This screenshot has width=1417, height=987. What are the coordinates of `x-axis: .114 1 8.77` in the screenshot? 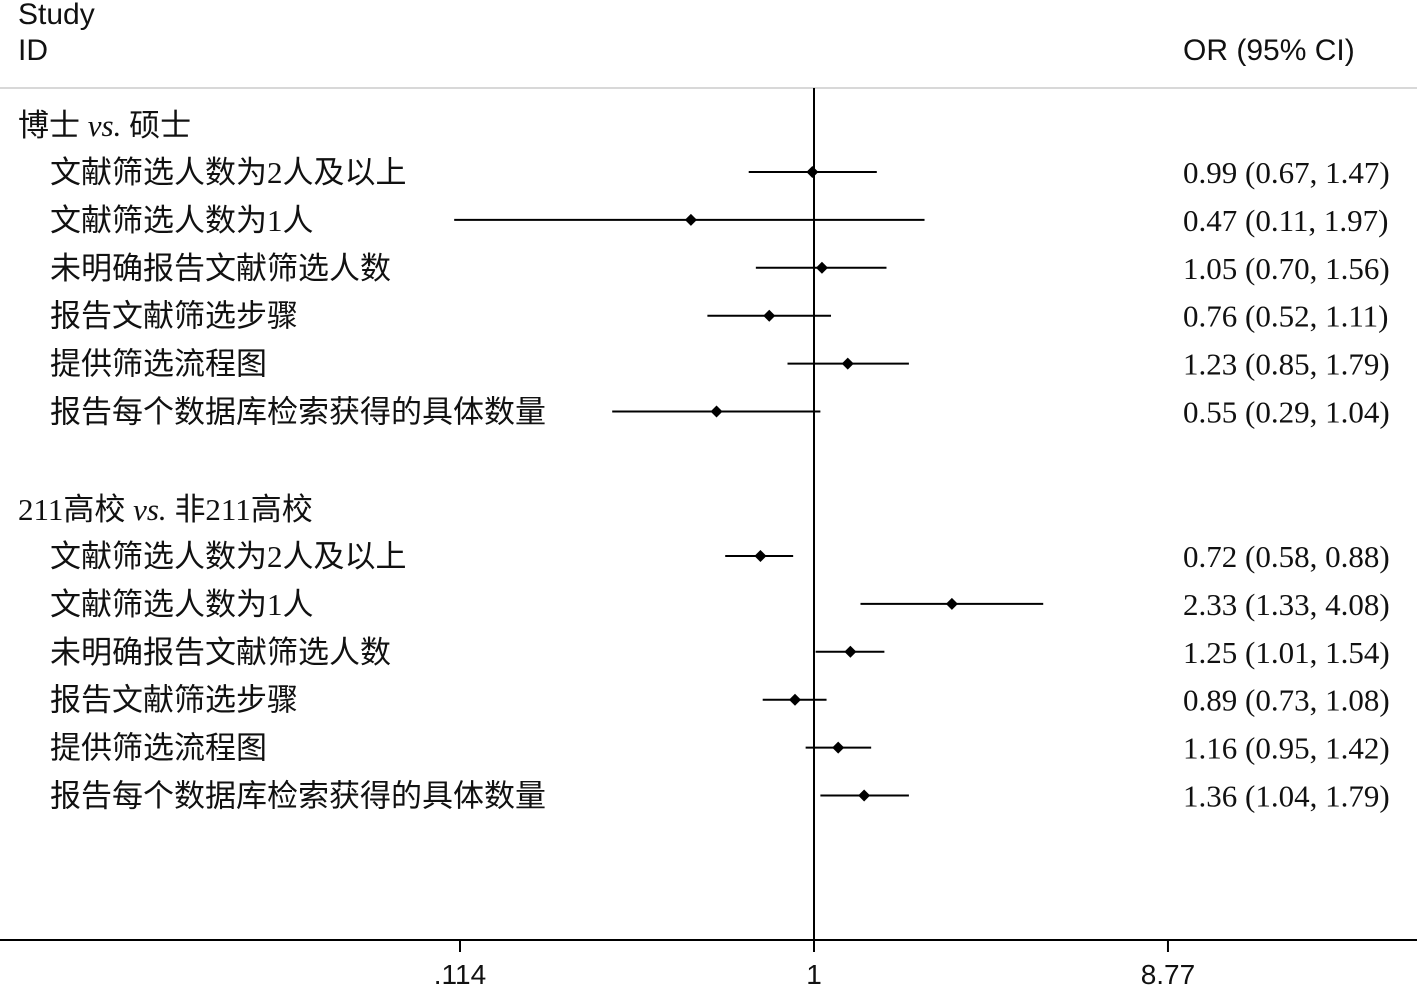 It's located at (708, 963).